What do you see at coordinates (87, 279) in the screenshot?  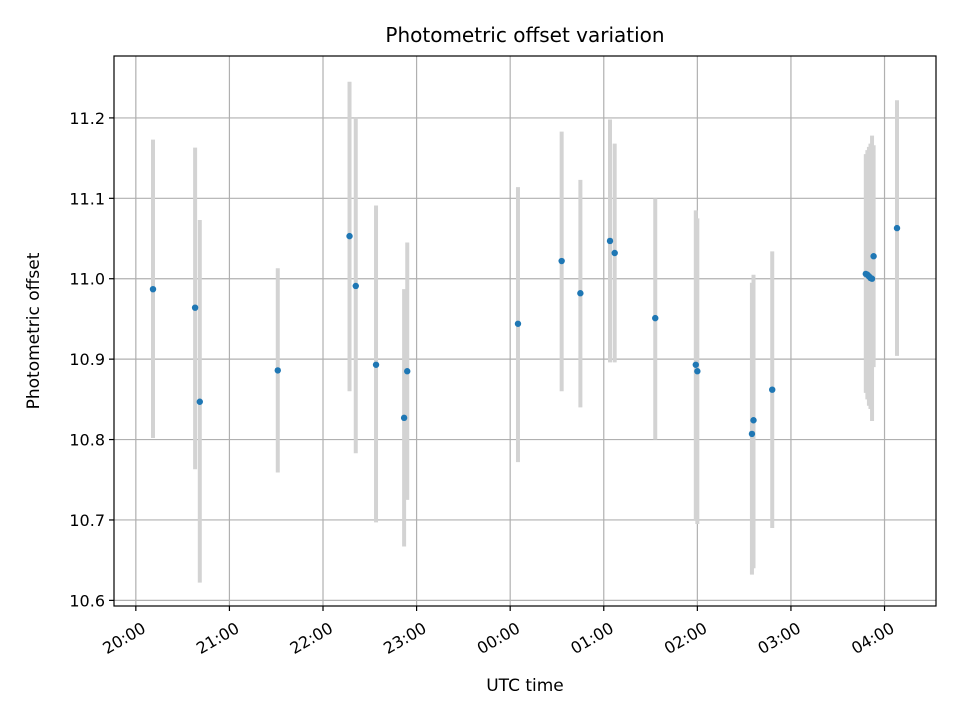 I see `y-tick-label: 11.0` at bounding box center [87, 279].